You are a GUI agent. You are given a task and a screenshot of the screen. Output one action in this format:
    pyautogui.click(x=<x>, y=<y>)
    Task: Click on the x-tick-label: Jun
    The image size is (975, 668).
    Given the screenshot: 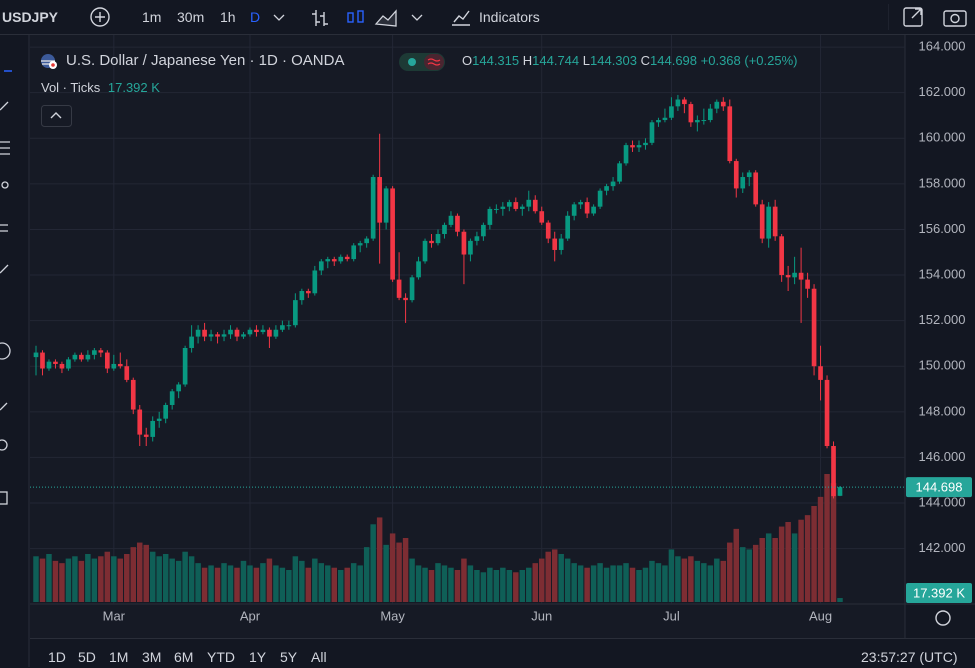 What is the action you would take?
    pyautogui.click(x=541, y=615)
    